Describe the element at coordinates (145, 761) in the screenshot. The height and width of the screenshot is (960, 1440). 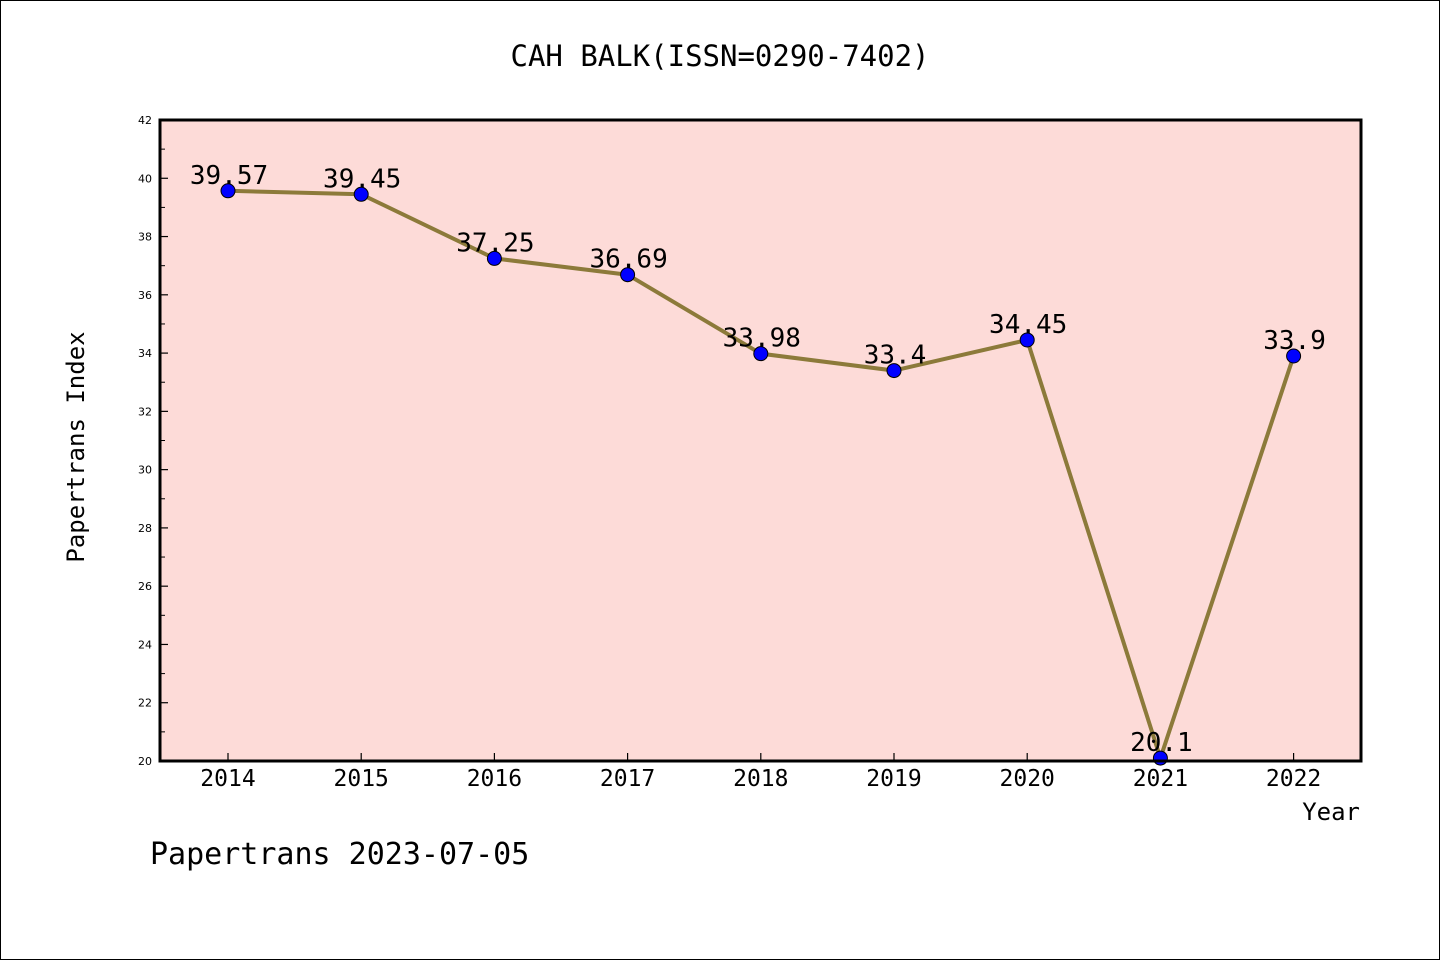
I see `y-tick-label: 20` at that location.